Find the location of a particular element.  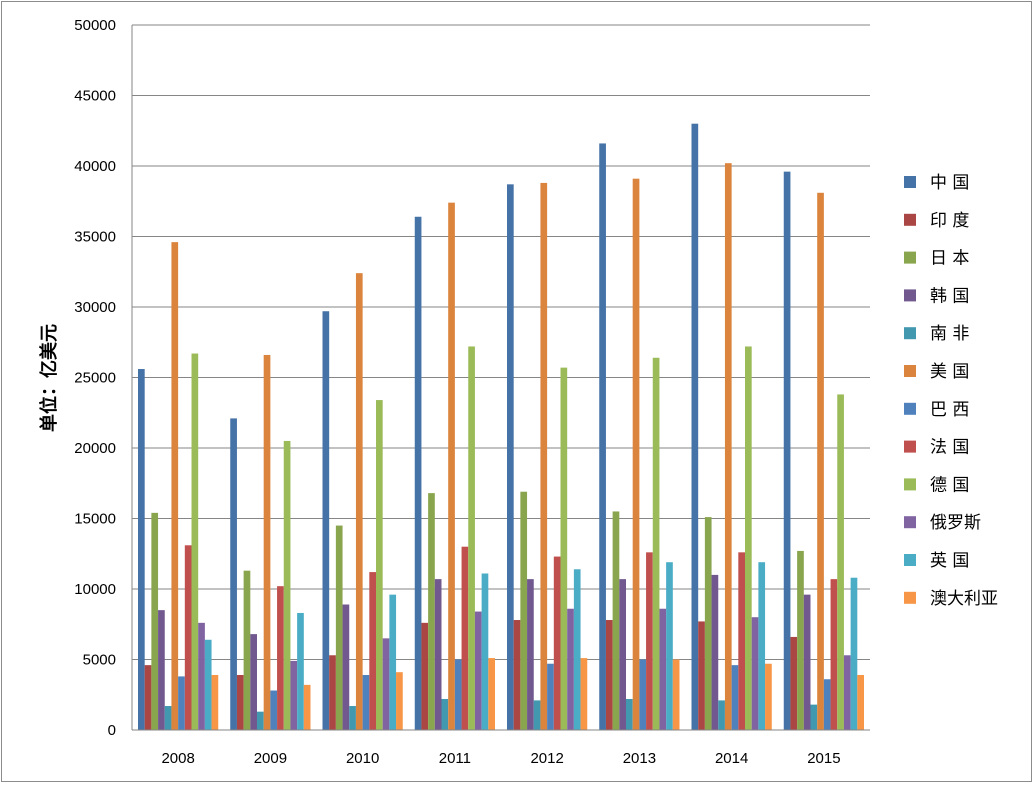

legend-label: 澳大利亚 is located at coordinates (964, 599).